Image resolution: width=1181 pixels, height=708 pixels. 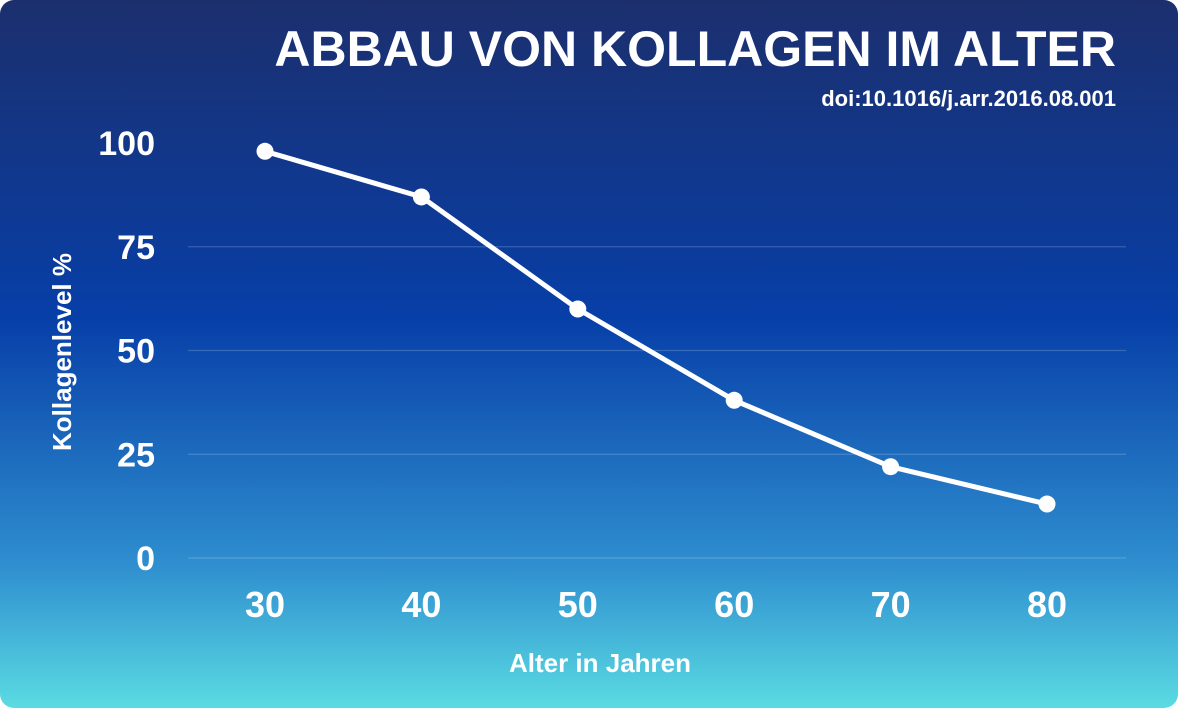 What do you see at coordinates (734, 604) in the screenshot?
I see `x-tick-label: 60` at bounding box center [734, 604].